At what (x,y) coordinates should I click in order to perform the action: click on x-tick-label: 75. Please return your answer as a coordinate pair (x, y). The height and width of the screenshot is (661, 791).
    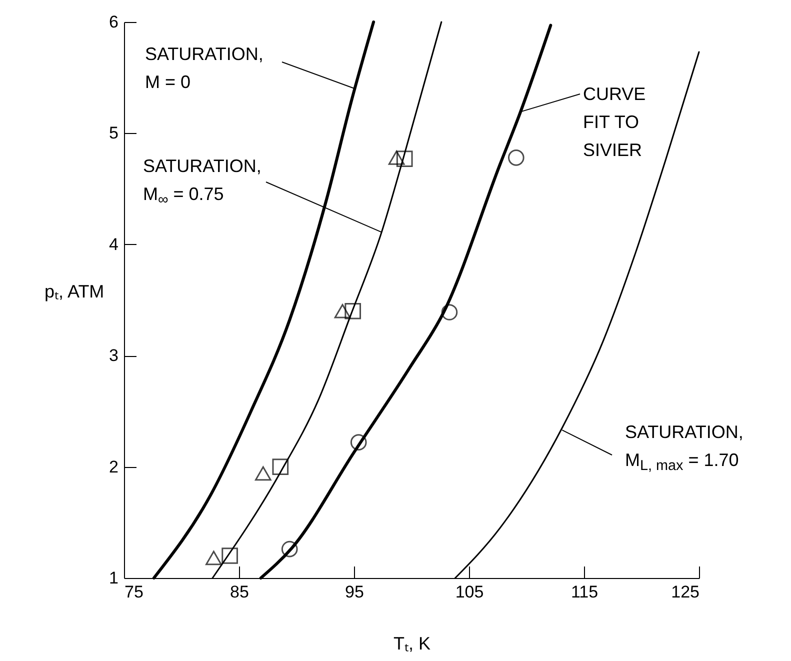
    Looking at the image, I should click on (134, 592).